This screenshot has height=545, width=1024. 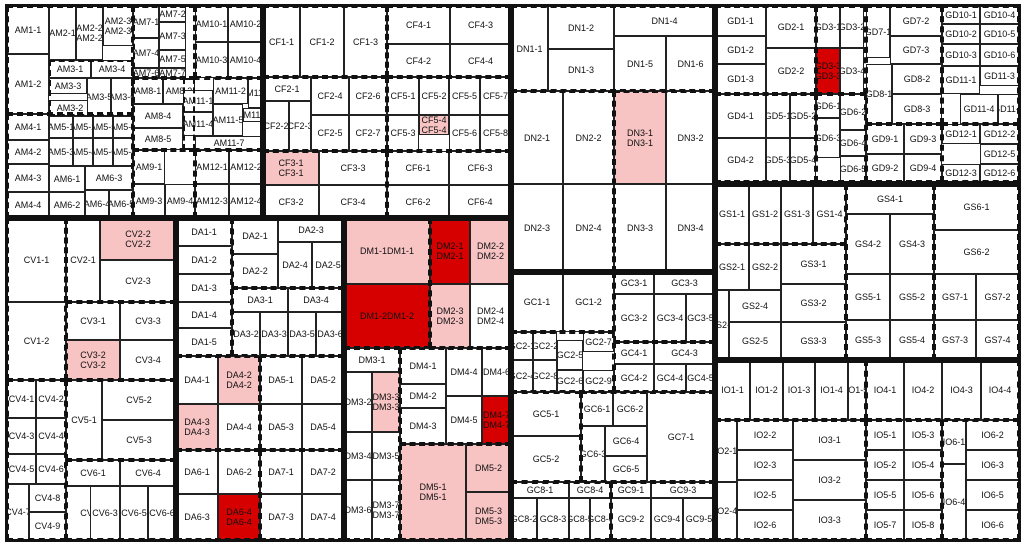 I want to click on cell-label: IO6-4, so click(x=954, y=502).